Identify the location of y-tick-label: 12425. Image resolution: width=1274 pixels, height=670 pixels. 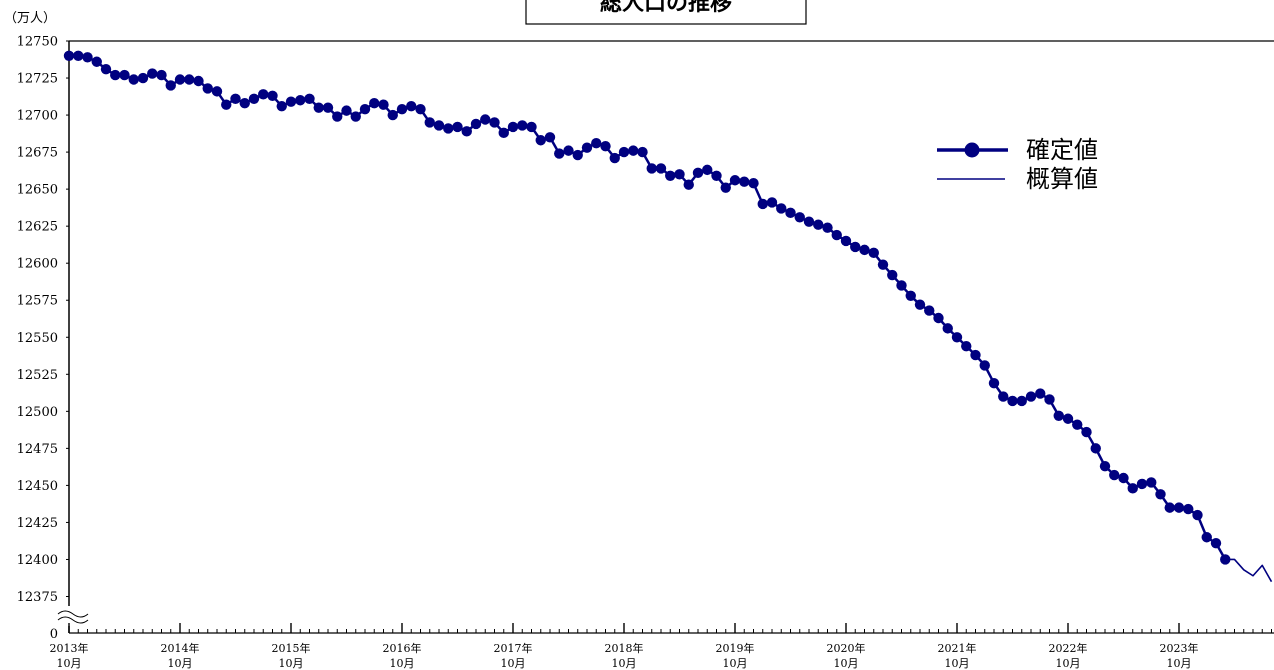
(37, 523).